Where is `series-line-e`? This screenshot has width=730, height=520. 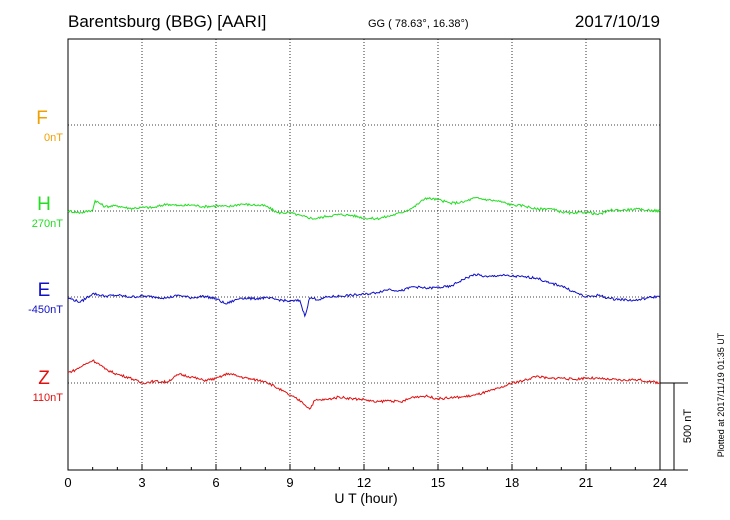 series-line-e is located at coordinates (364, 295).